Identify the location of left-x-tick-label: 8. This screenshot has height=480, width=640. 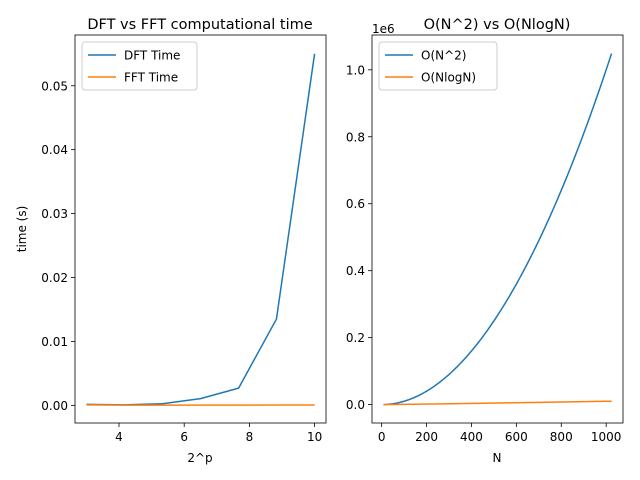
(250, 437).